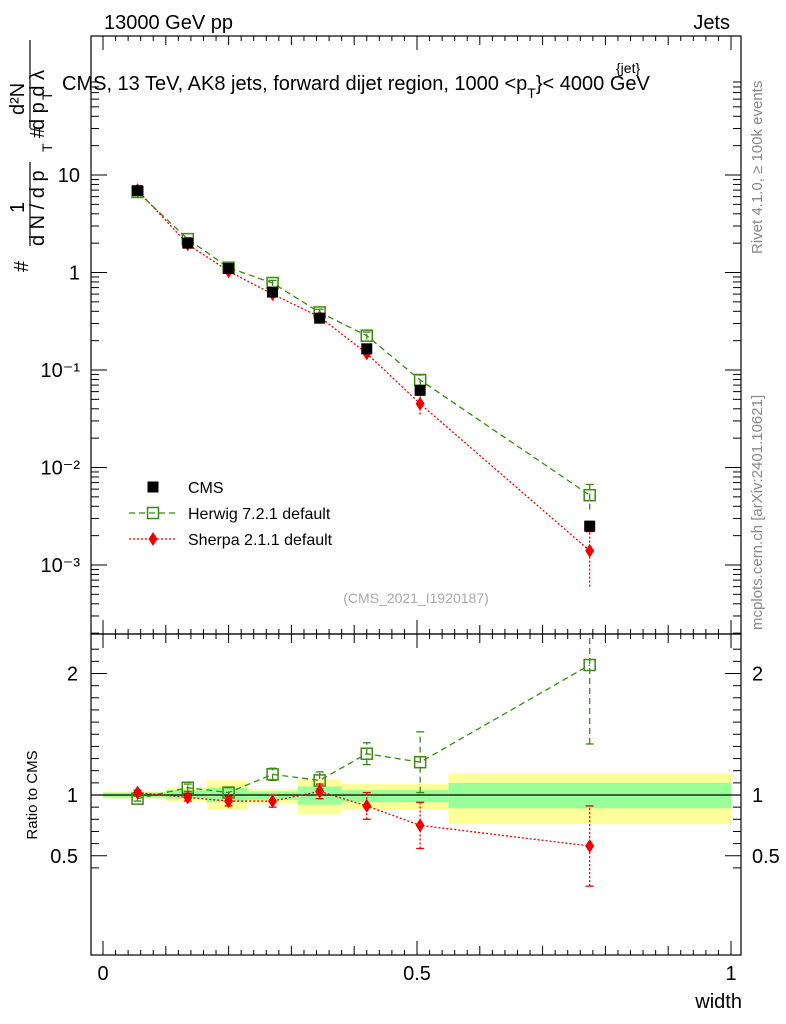  Describe the element at coordinates (417, 974) in the screenshot. I see `x-tick-label: 0.5` at that location.